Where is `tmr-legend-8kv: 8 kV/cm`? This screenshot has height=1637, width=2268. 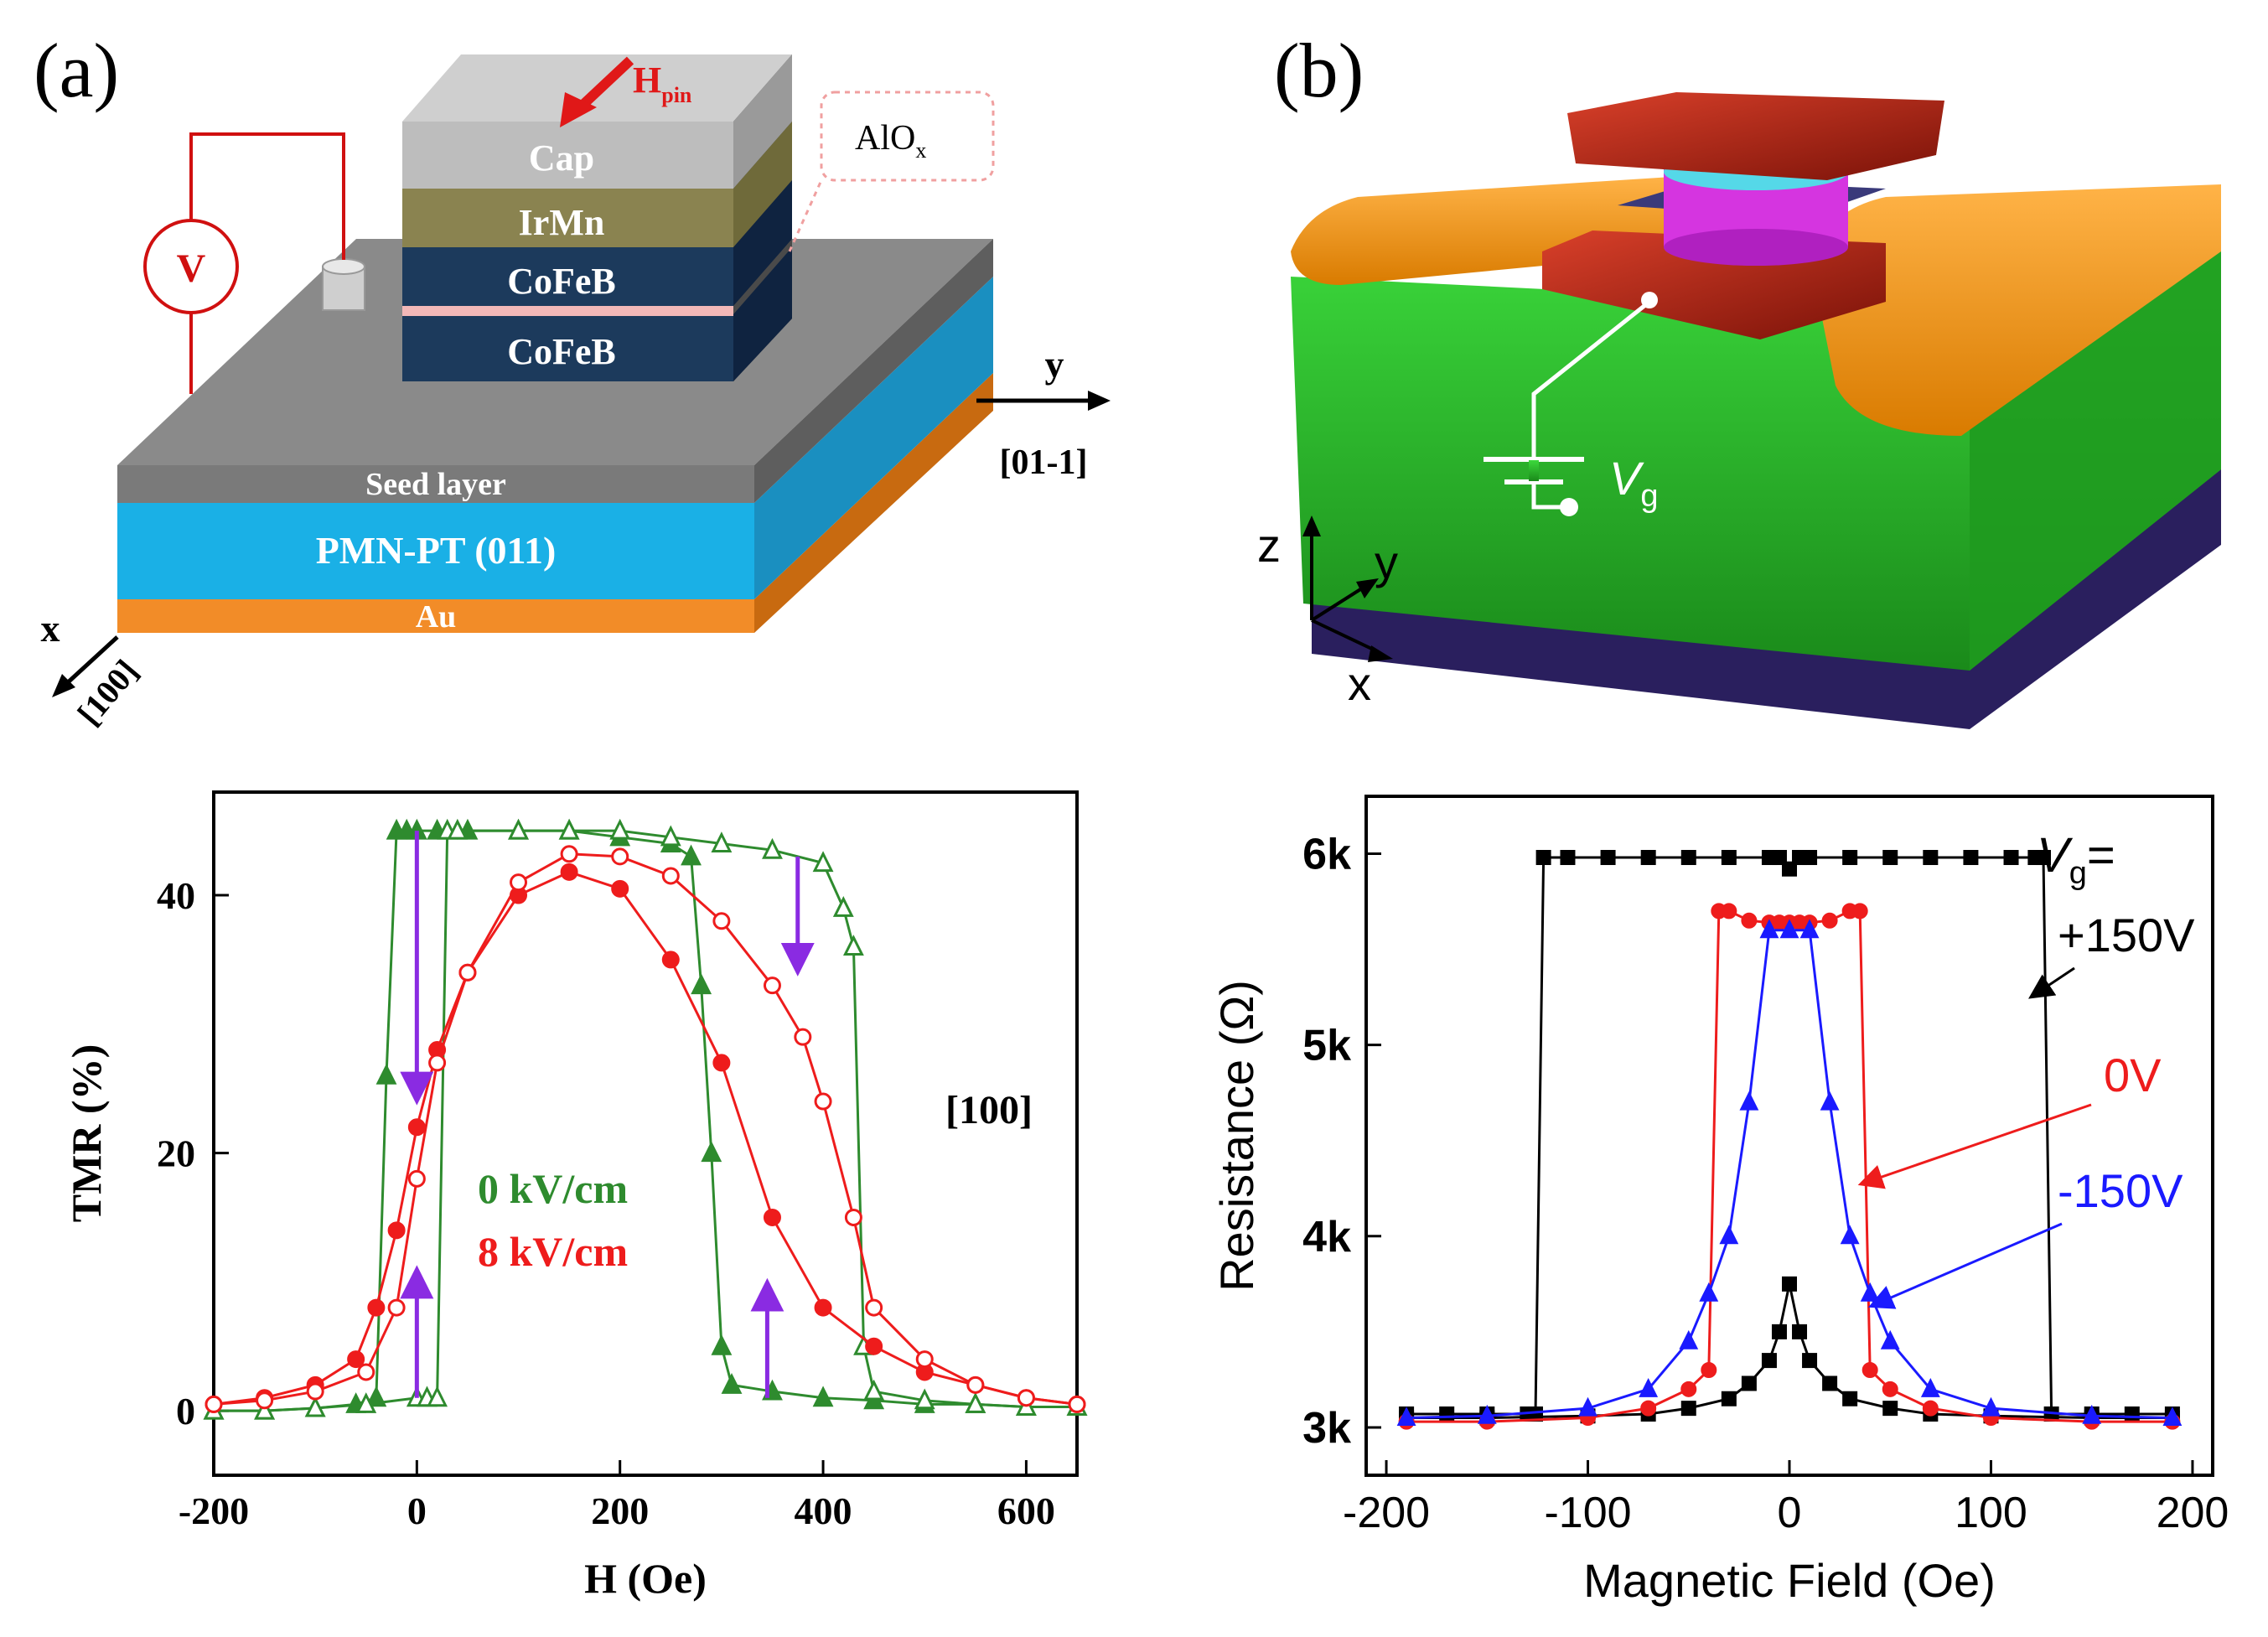 tmr-legend-8kv: 8 kV/cm is located at coordinates (553, 1251).